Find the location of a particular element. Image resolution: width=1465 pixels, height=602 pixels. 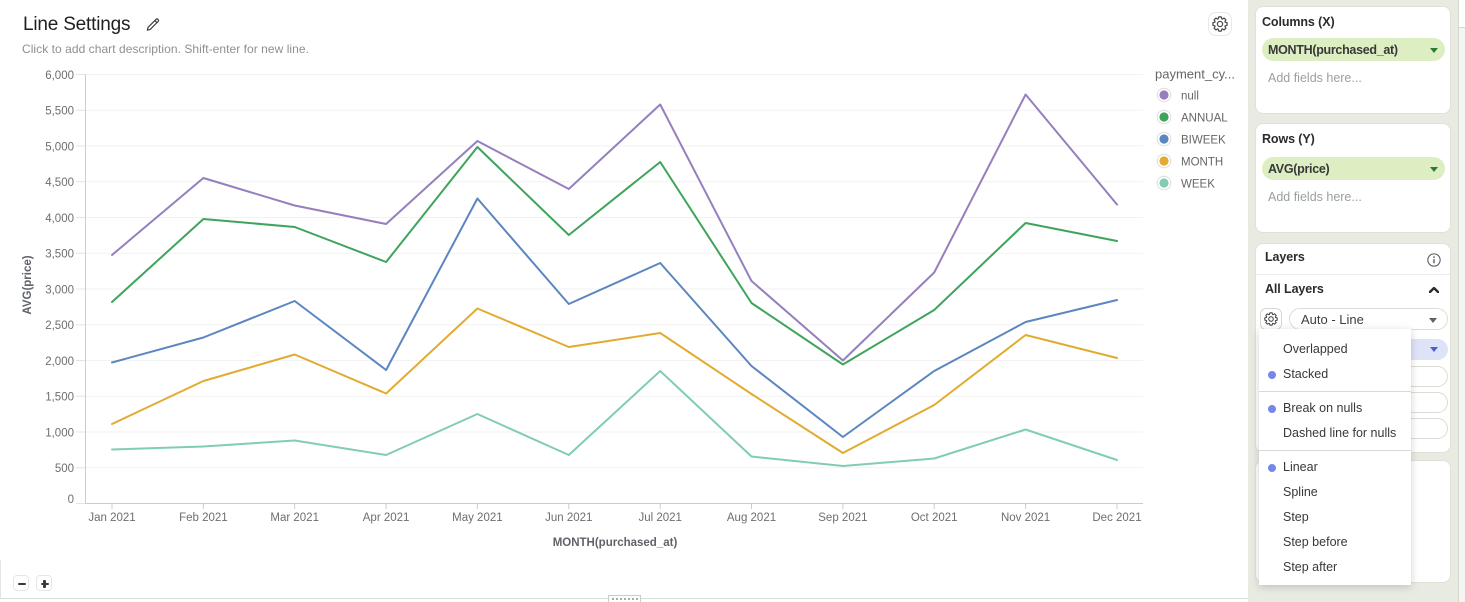

svg-text: 3,500 is located at coordinates (59, 255).